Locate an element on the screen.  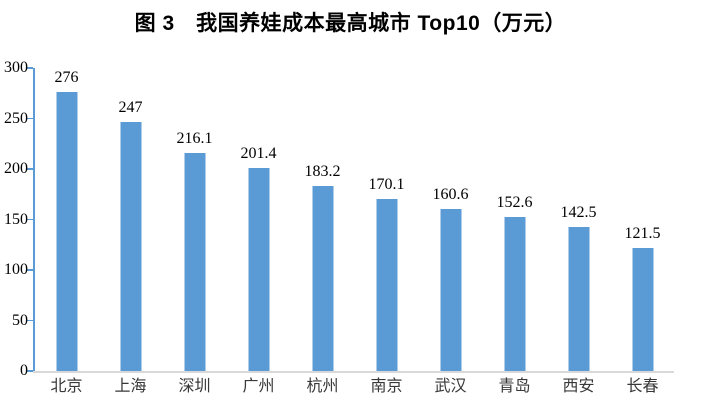
bar-slot: 170.1 is located at coordinates (387, 219).